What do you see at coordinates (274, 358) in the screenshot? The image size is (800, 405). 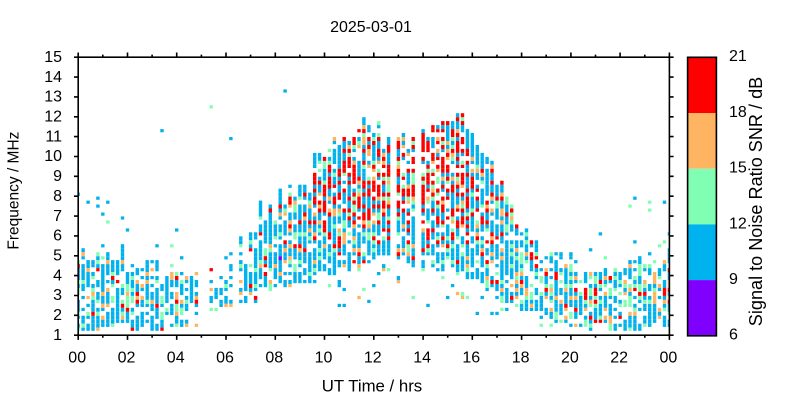 I see `svg-text: 08` at bounding box center [274, 358].